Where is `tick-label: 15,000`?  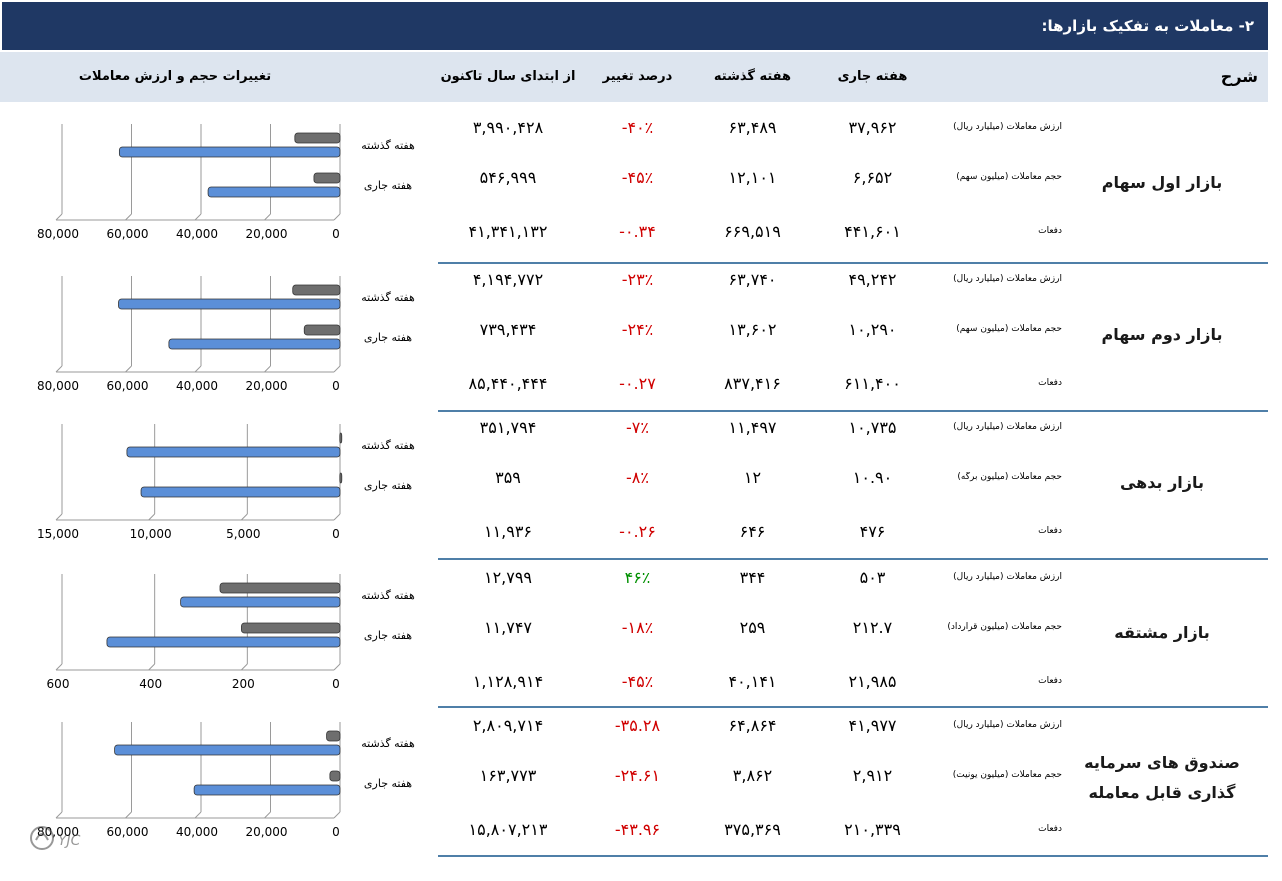 tick-label: 15,000 is located at coordinates (58, 534).